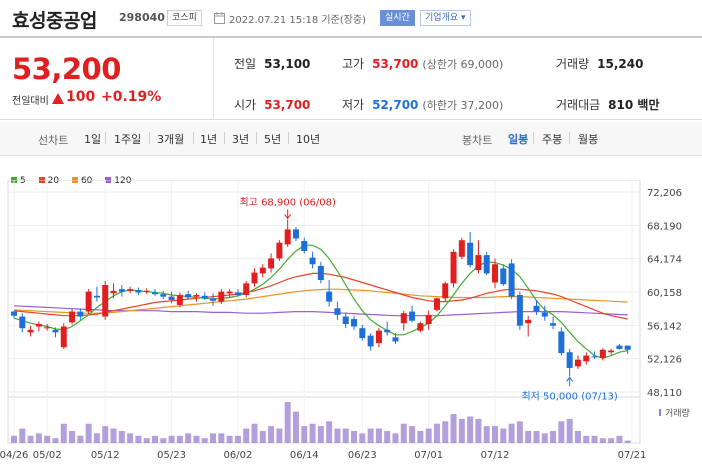  Describe the element at coordinates (128, 139) in the screenshot. I see `tab-1week: 1주일` at that location.